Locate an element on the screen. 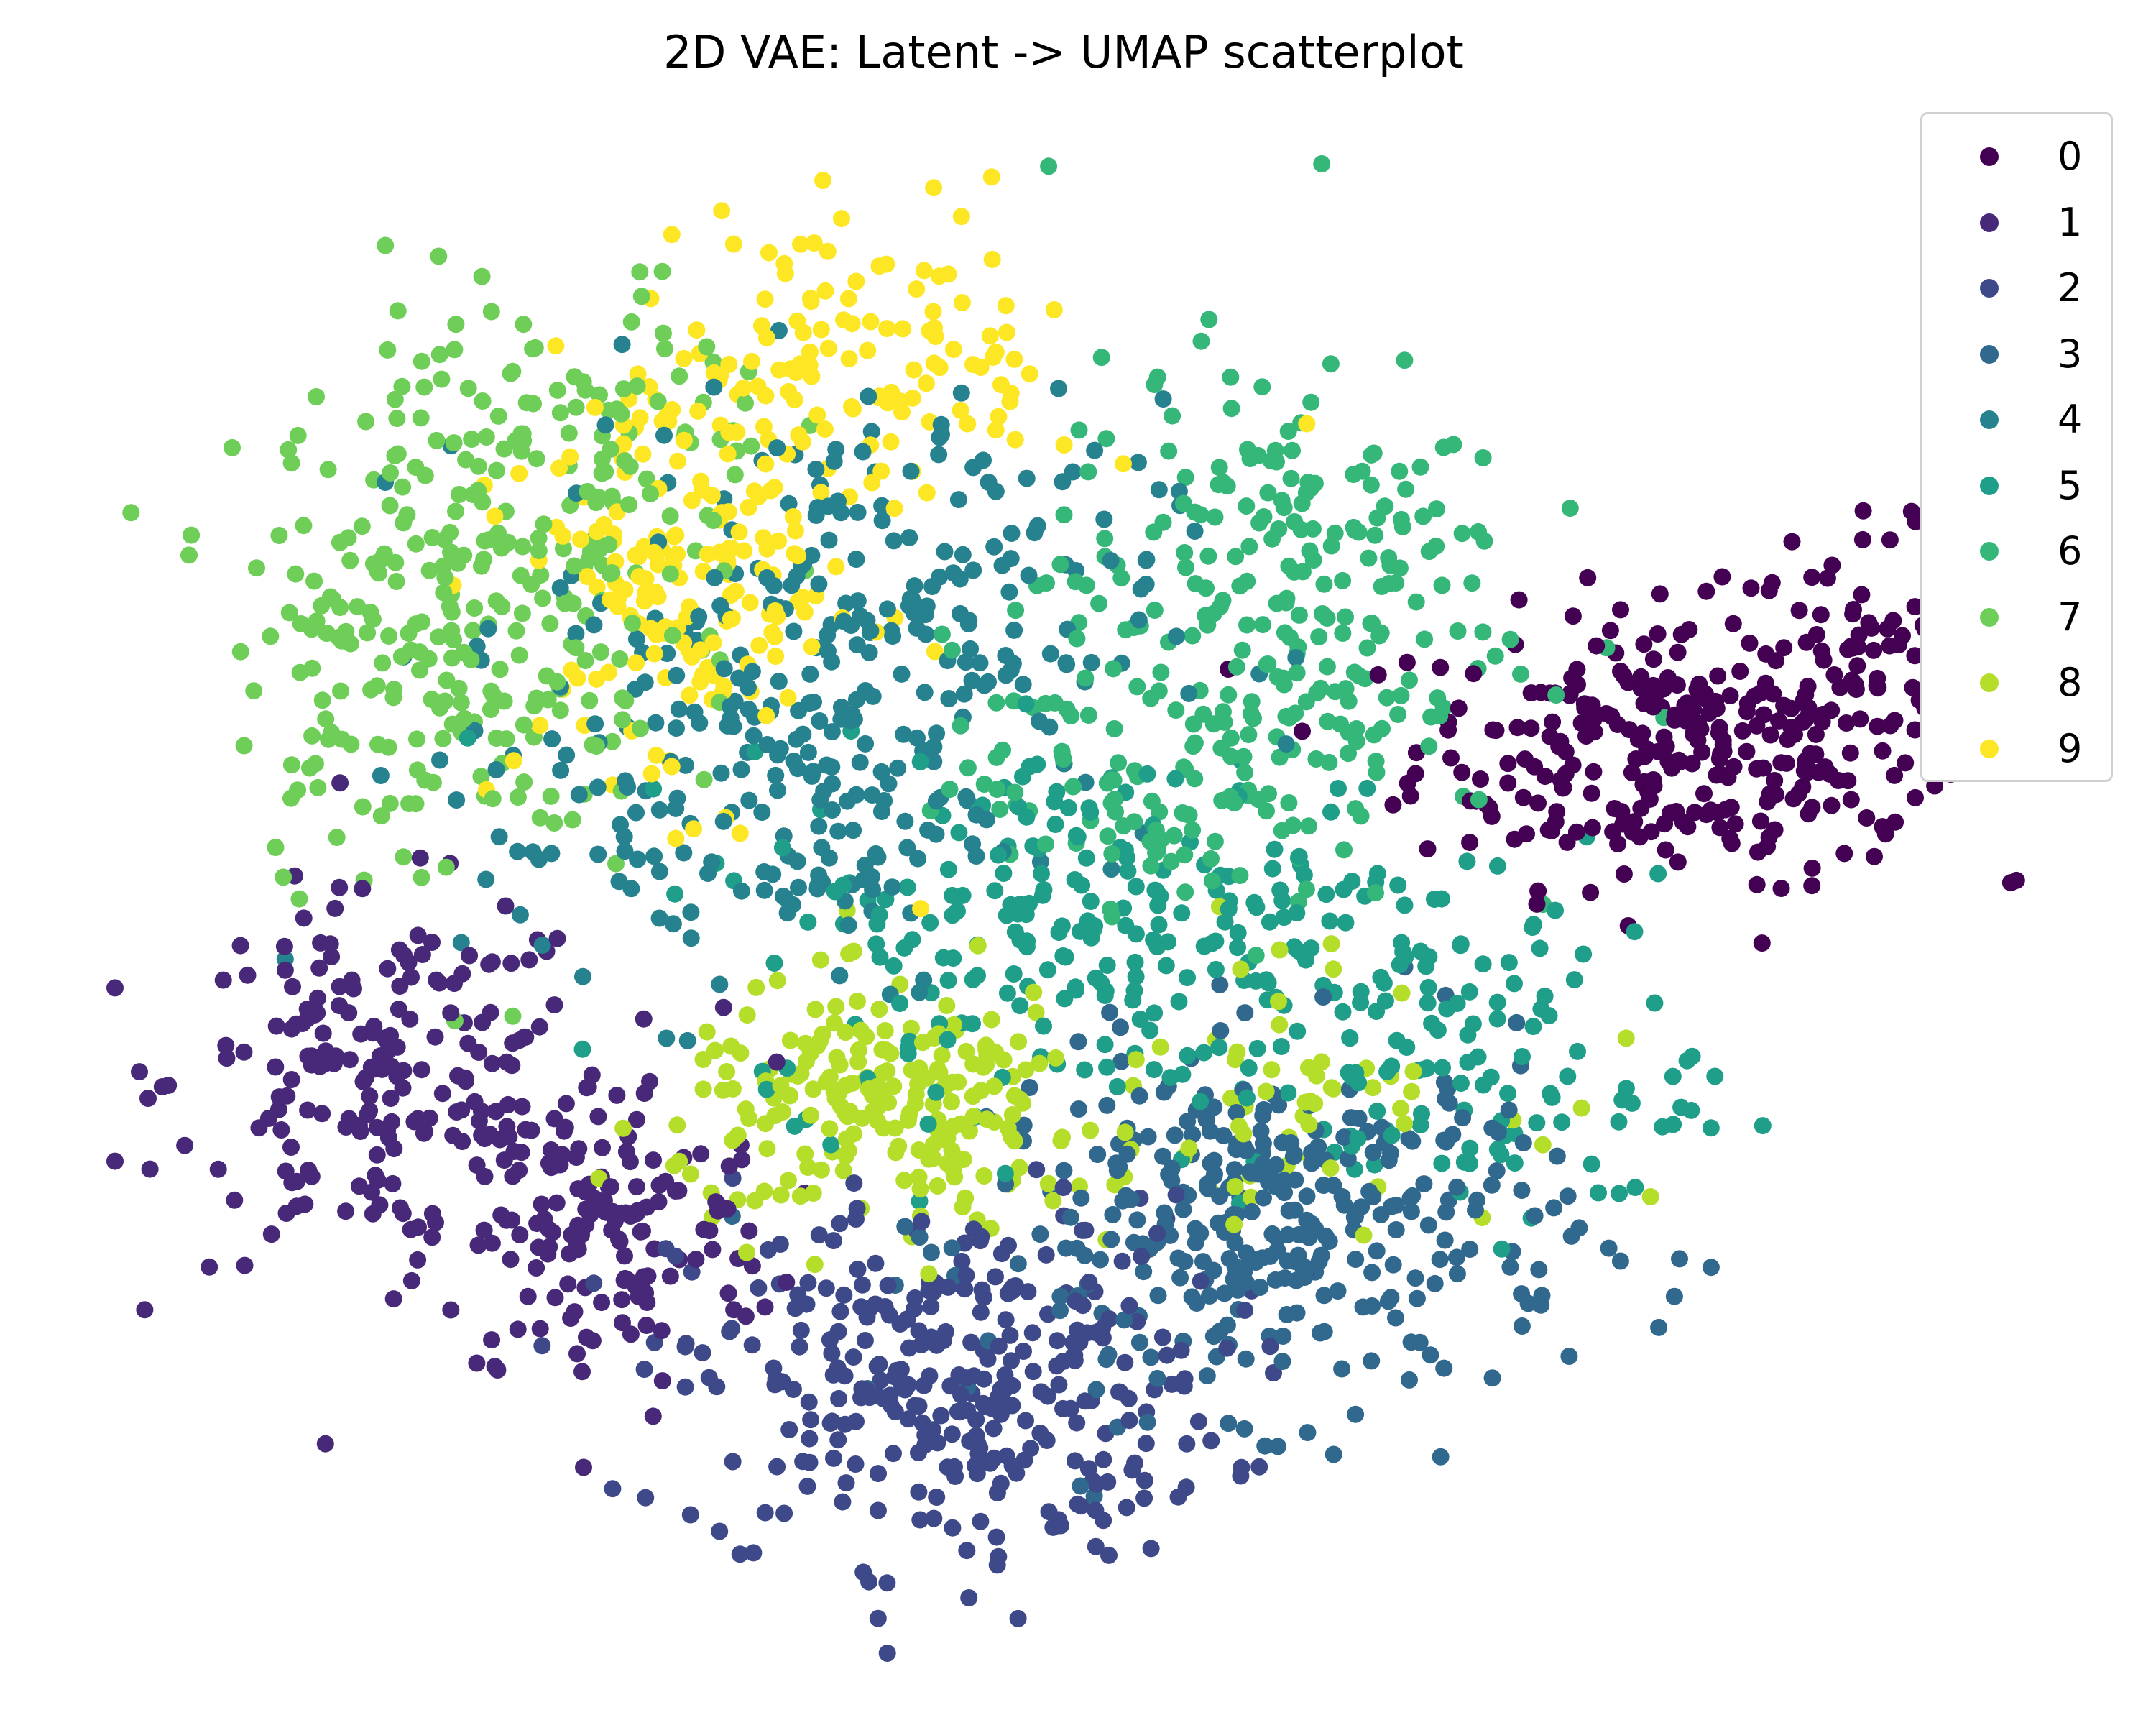 Image resolution: width=2156 pixels, height=1725 pixels. legend-marker is located at coordinates (1990, 485).